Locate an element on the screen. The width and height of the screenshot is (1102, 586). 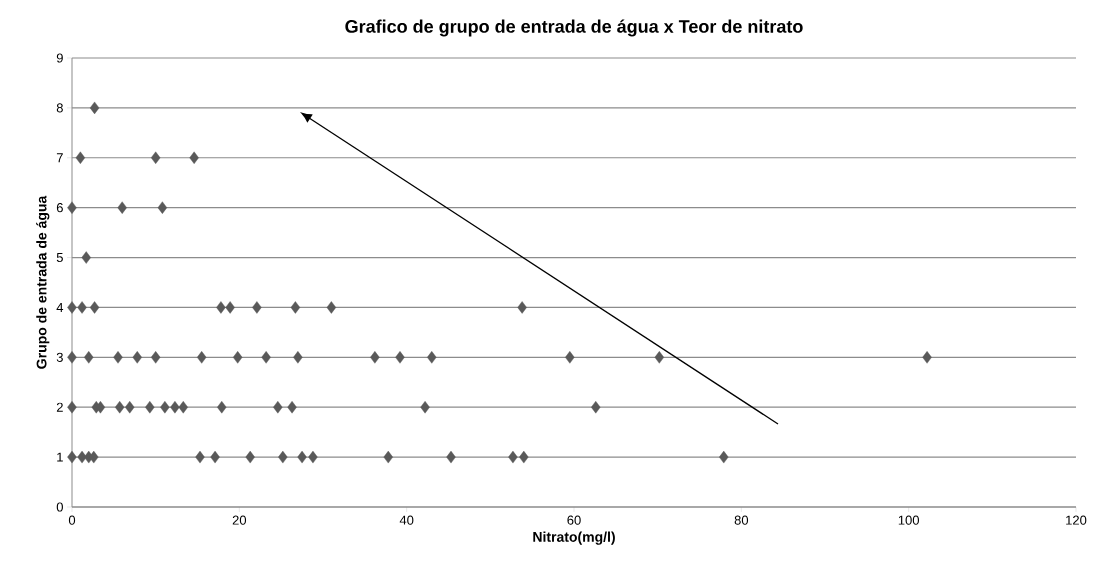
x-tick-label: 80 is located at coordinates (741, 520).